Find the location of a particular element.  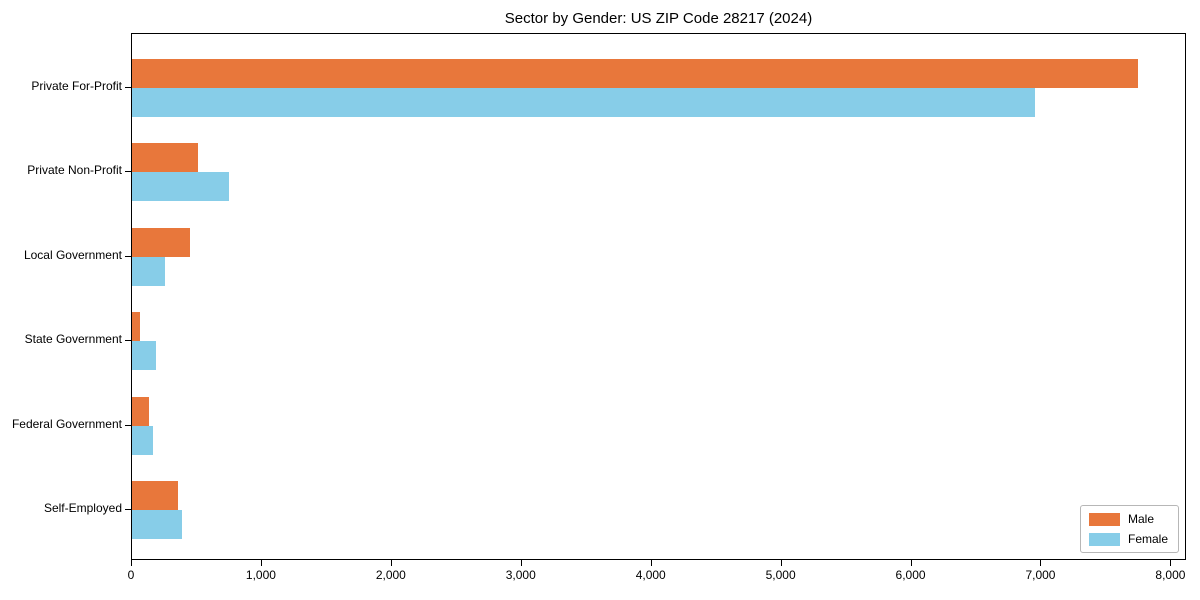

category-label: State Government is located at coordinates (73, 339).